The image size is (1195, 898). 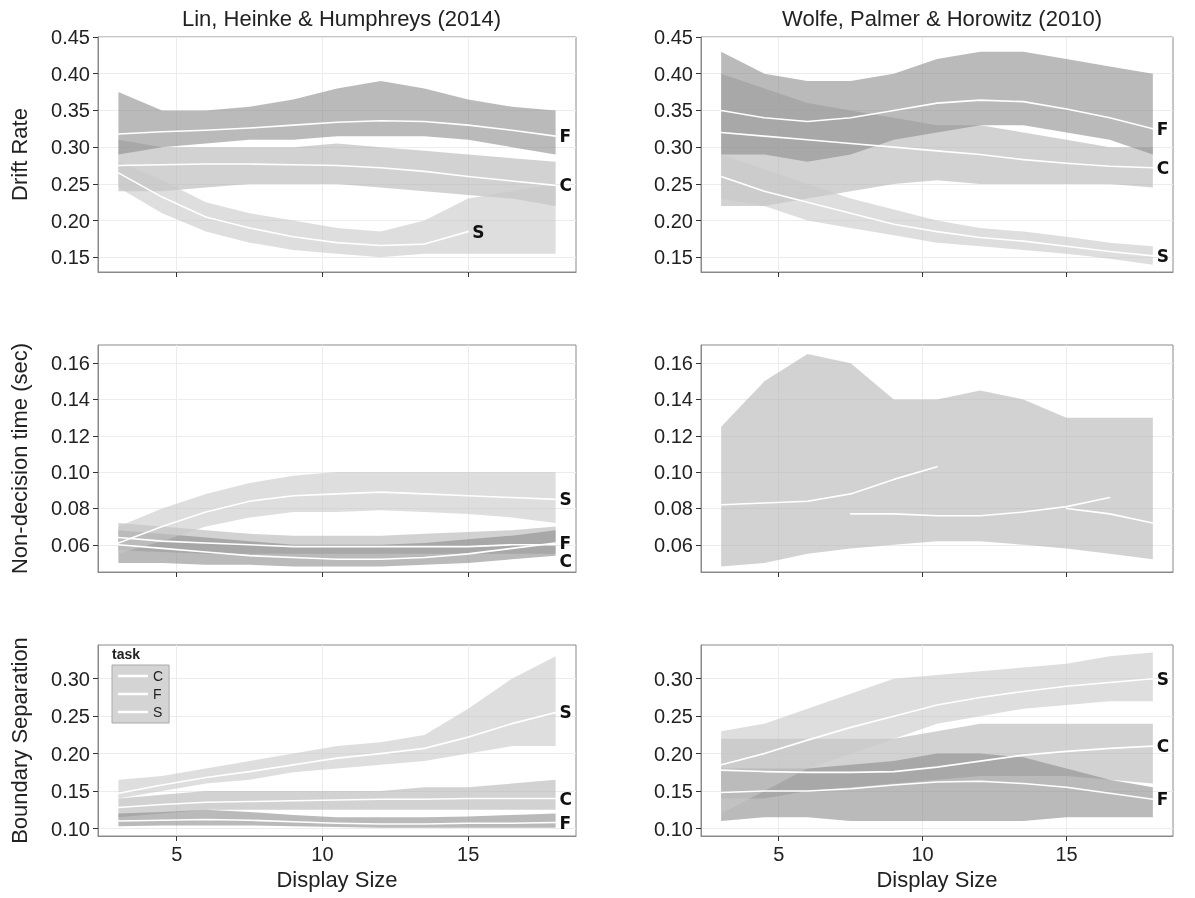 What do you see at coordinates (19, 154) in the screenshot?
I see `y-axis-title: Drift Rate` at bounding box center [19, 154].